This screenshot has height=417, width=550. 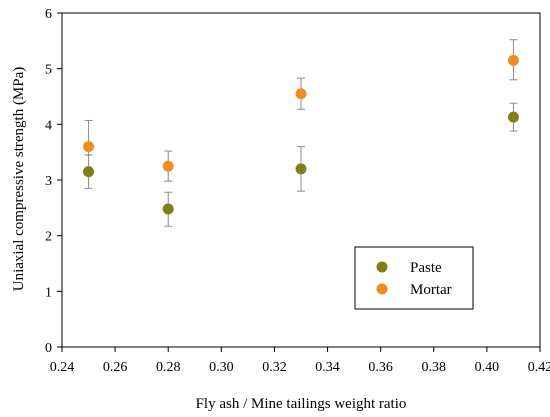 What do you see at coordinates (62, 367) in the screenshot?
I see `x-tick-label: 0.24` at bounding box center [62, 367].